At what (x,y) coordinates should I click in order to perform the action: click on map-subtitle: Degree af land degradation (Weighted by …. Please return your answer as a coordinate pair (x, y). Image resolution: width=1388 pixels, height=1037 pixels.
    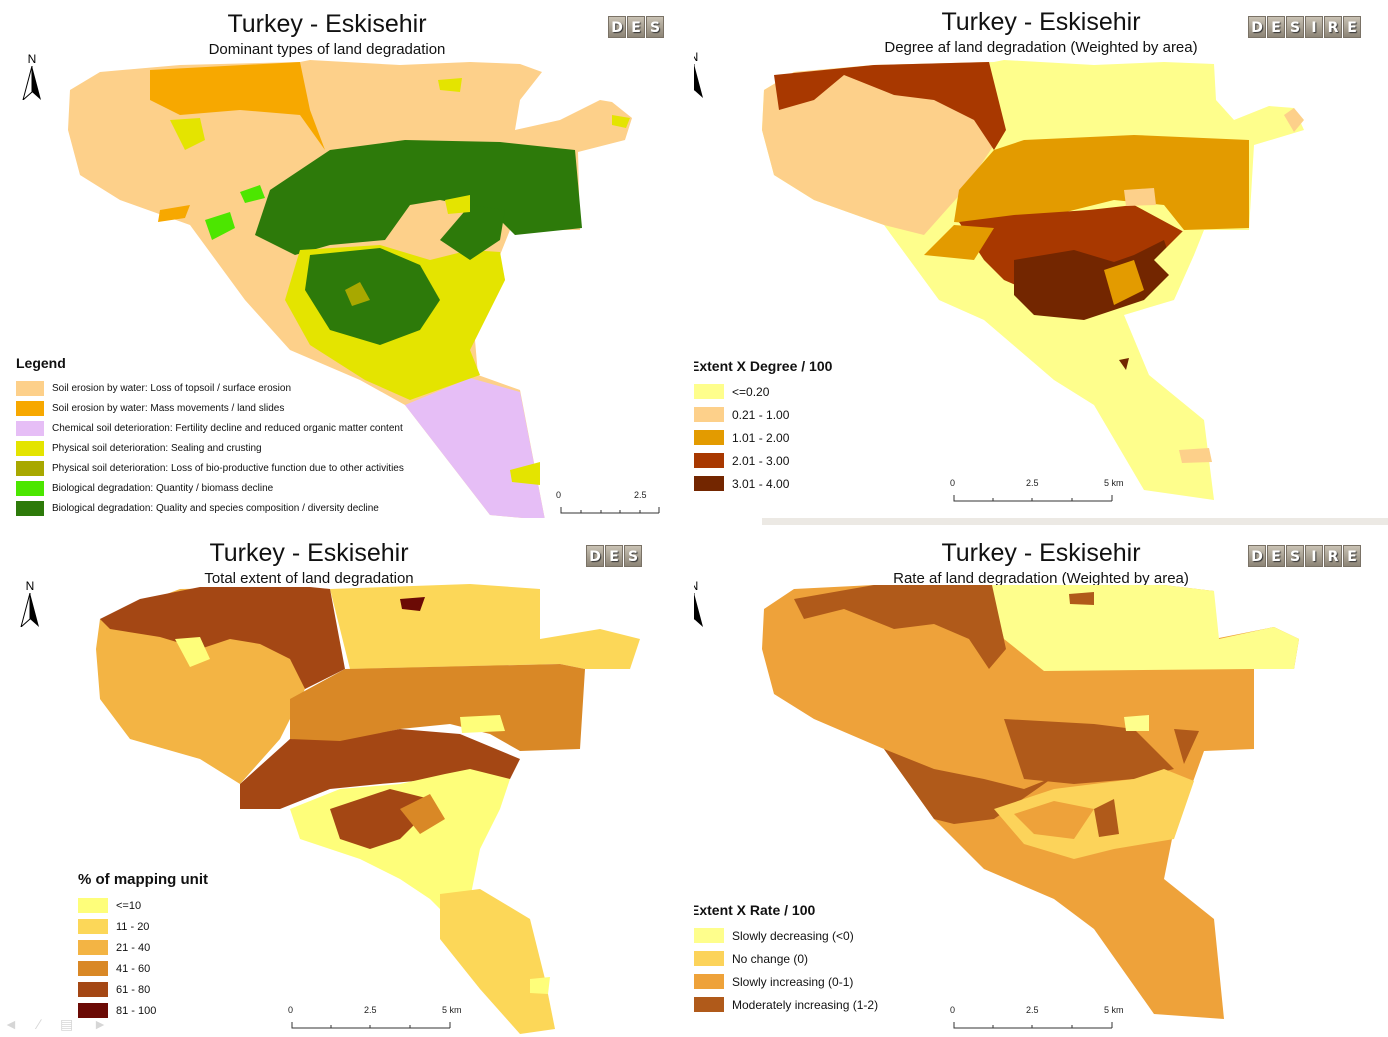
    Looking at the image, I should click on (1041, 47).